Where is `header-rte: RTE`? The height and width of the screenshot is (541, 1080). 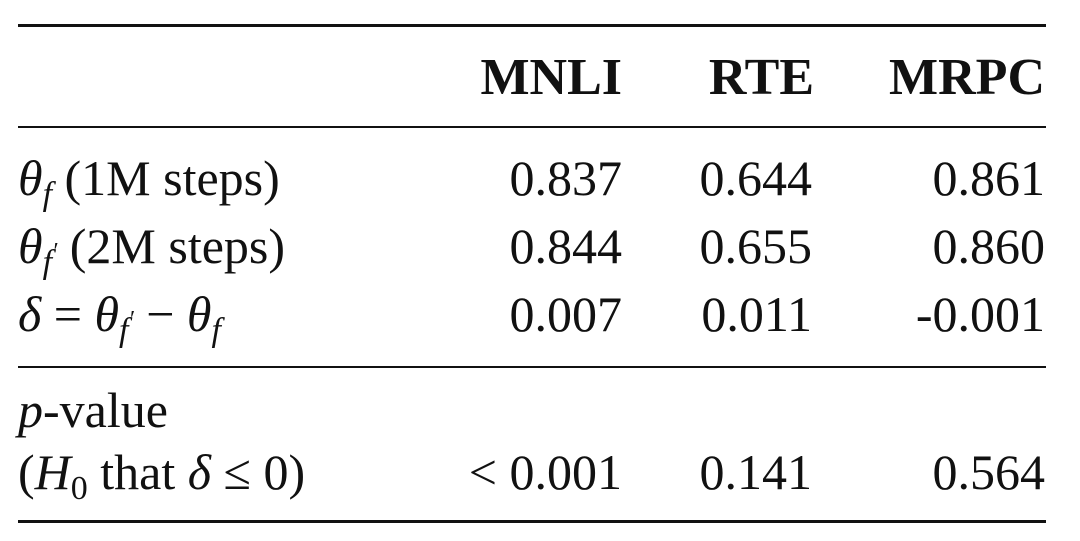
header-rte: RTE is located at coordinates (761, 77).